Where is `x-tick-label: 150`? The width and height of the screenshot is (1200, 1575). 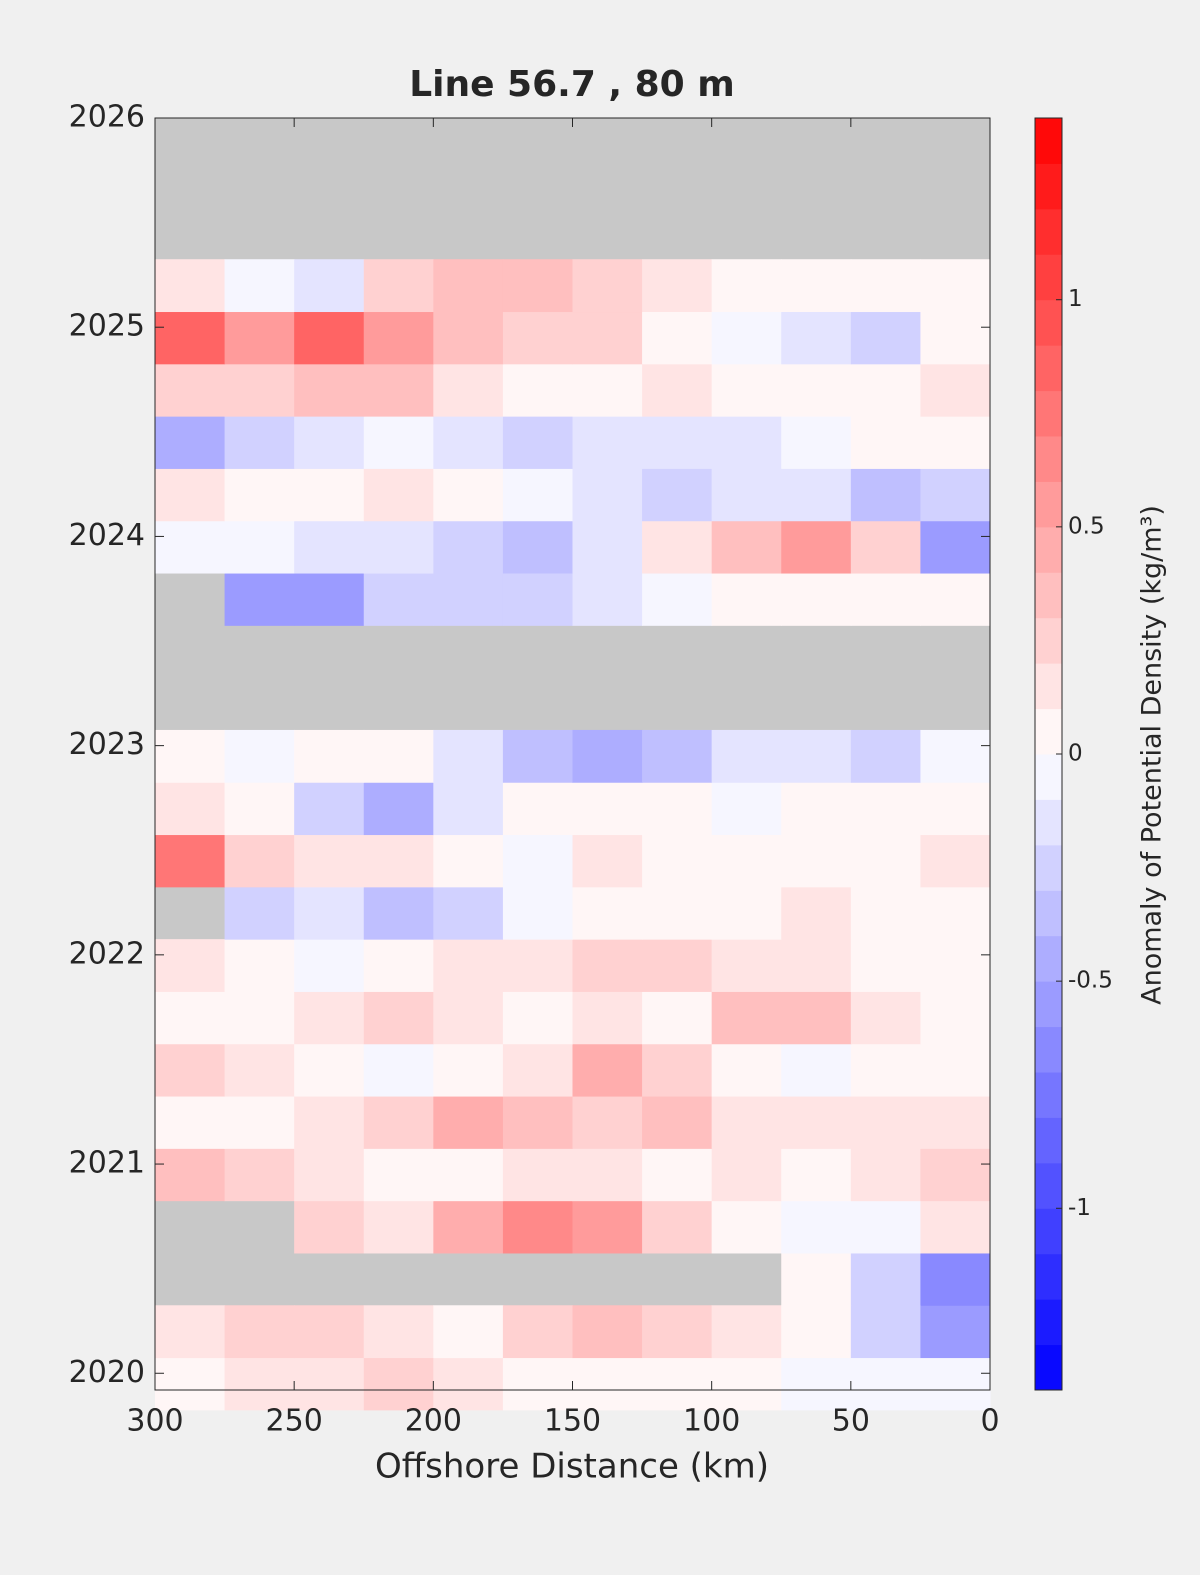 x-tick-label: 150 is located at coordinates (572, 1421).